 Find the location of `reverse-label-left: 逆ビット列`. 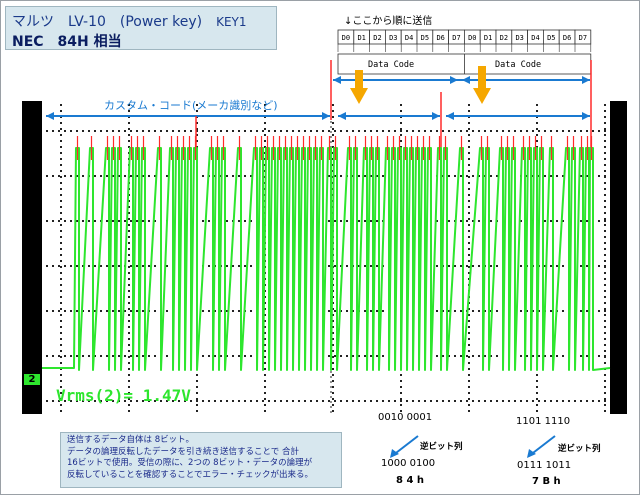

reverse-label-left: 逆ビット列 is located at coordinates (441, 447).